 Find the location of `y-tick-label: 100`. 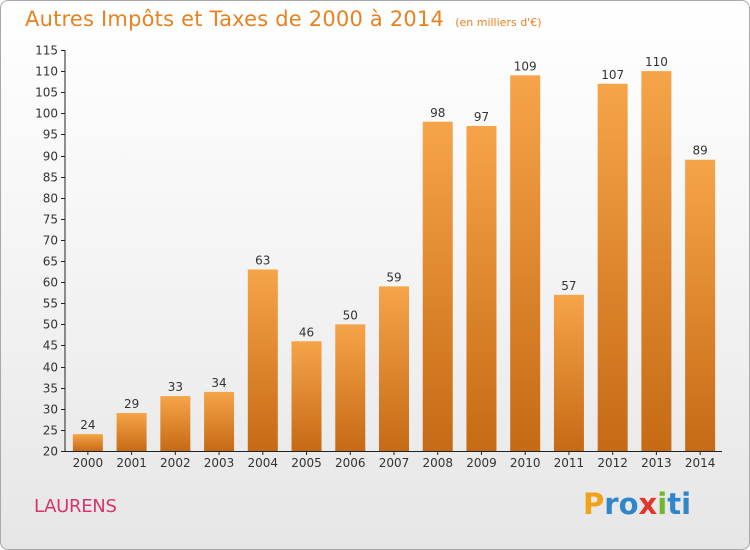

y-tick-label: 100 is located at coordinates (46, 114).